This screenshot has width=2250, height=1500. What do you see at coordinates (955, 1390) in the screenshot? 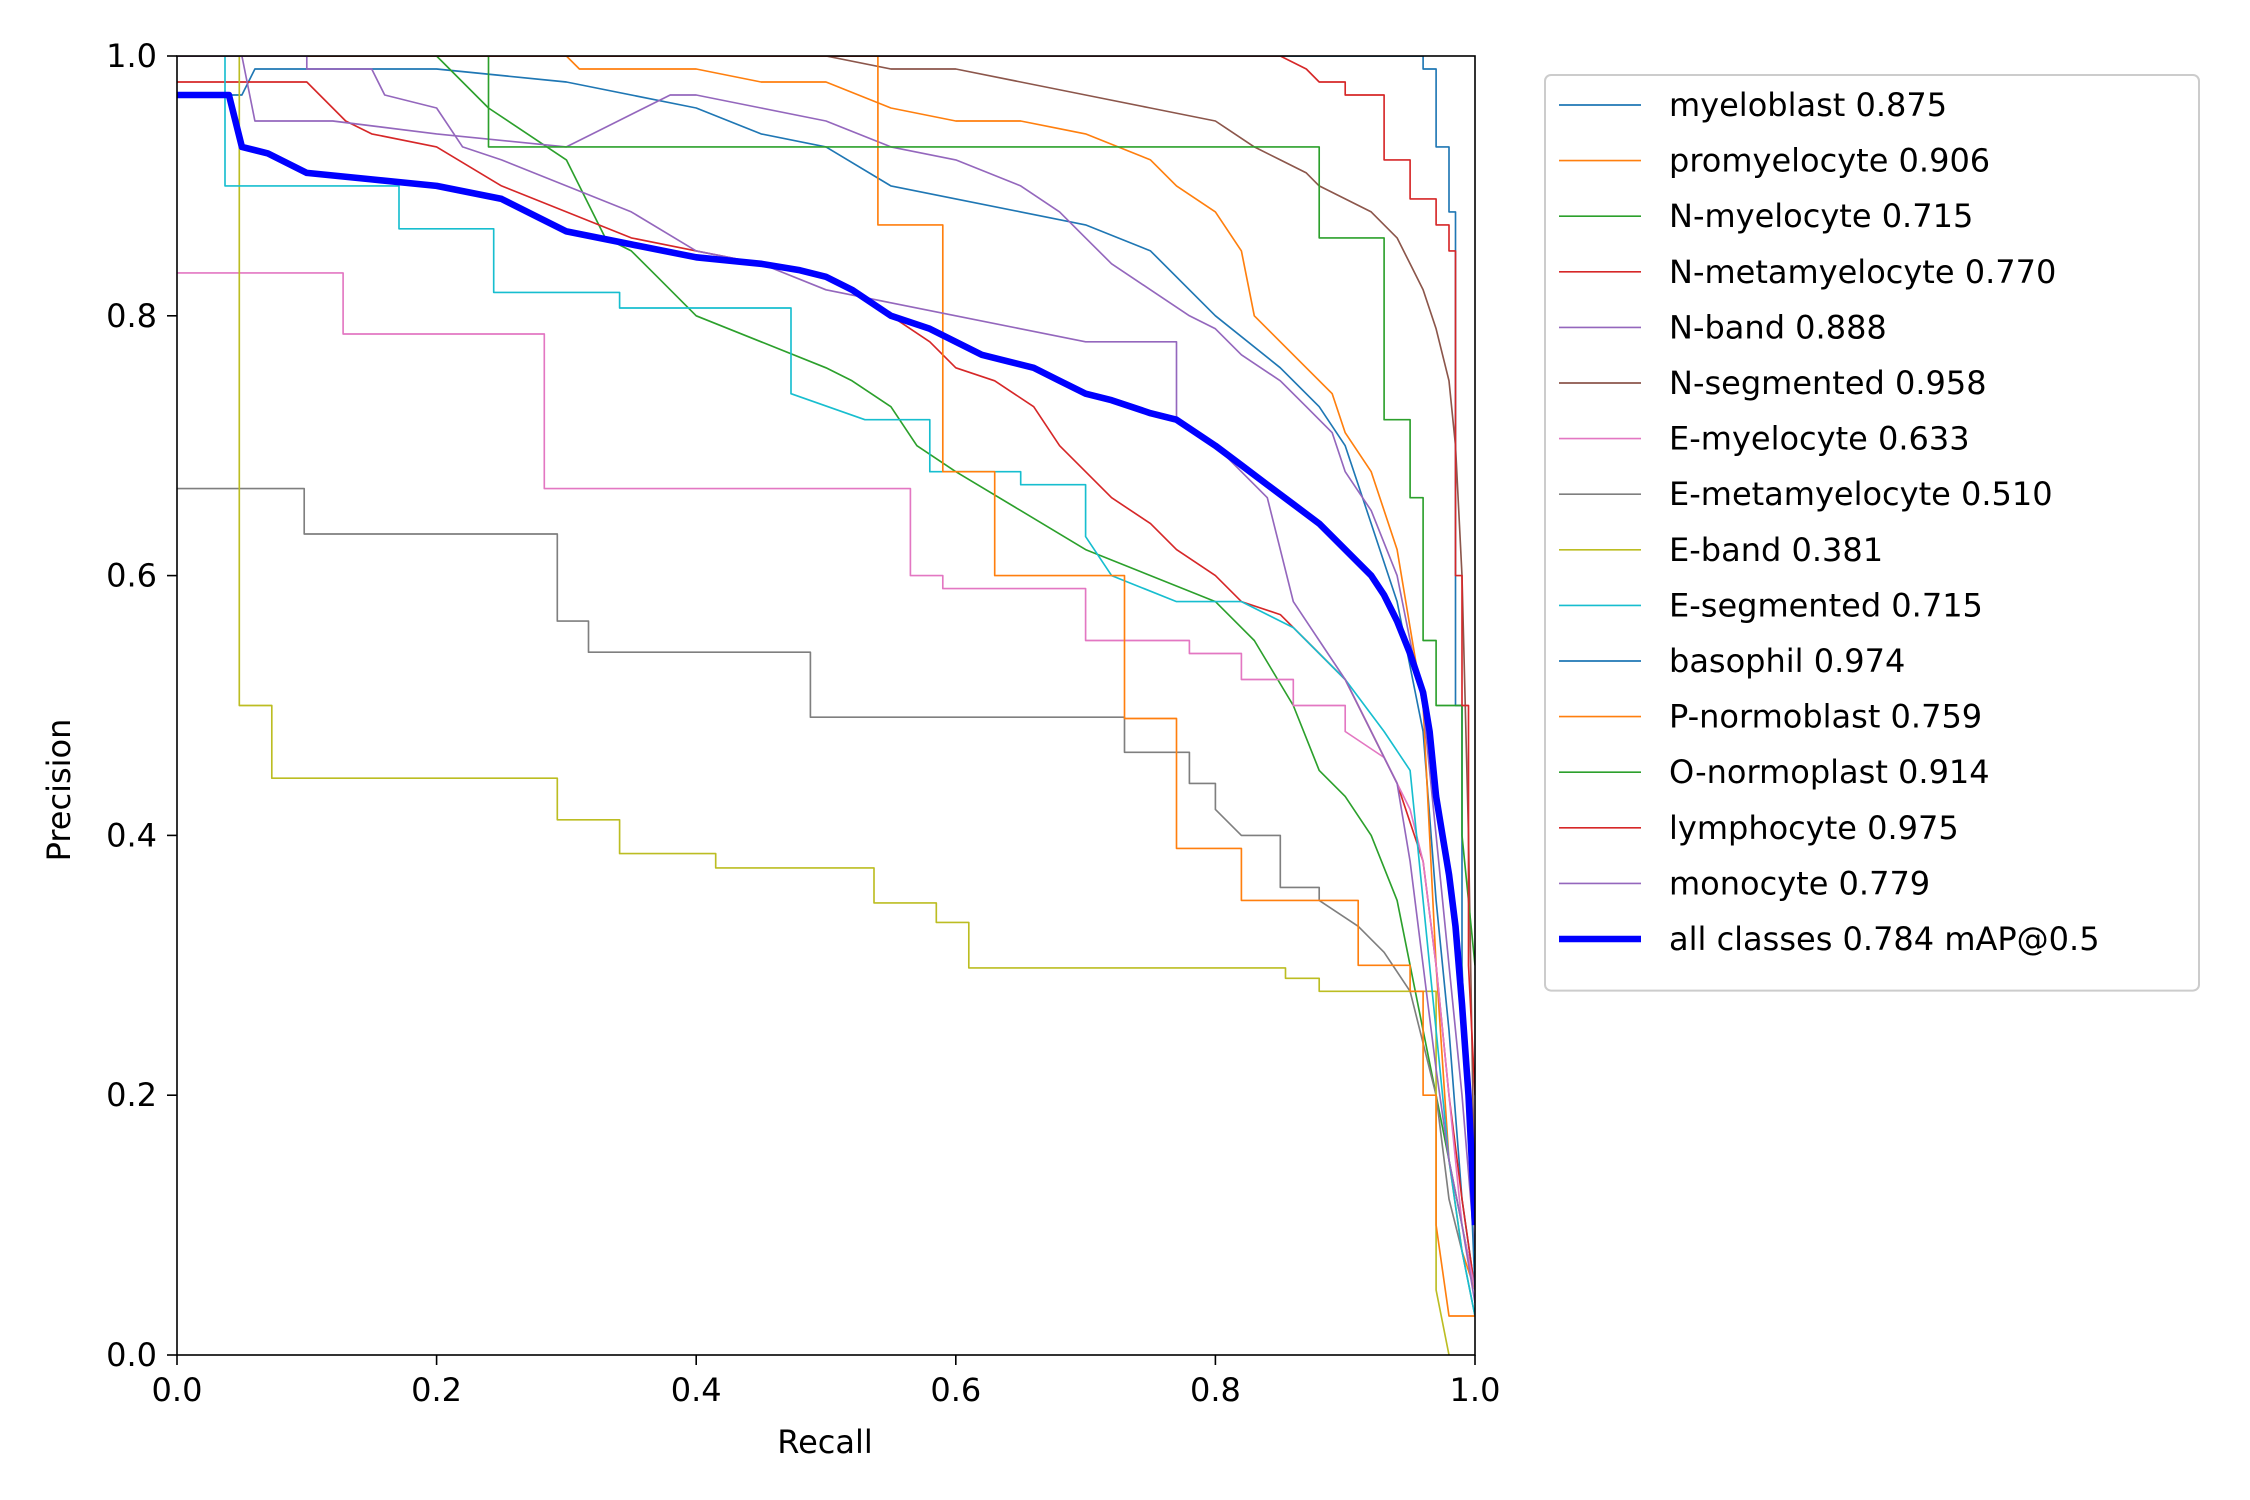
I see `x-tick-label: 0.6` at bounding box center [955, 1390].